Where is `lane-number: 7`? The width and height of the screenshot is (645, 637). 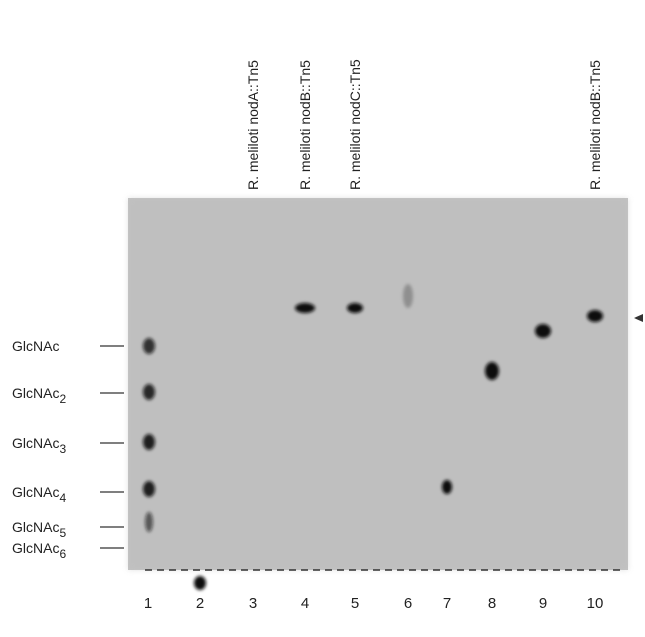 lane-number: 7 is located at coordinates (447, 603).